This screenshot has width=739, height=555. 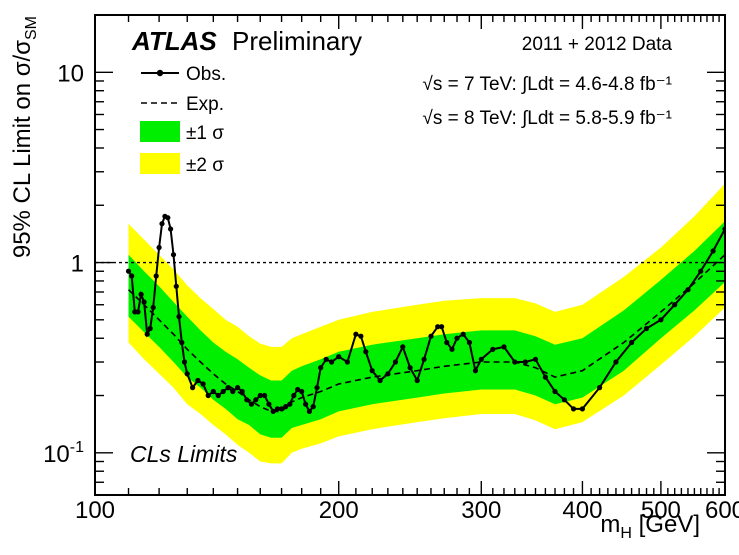 What do you see at coordinates (160, 73) in the screenshot?
I see `legend-obs-marker` at bounding box center [160, 73].